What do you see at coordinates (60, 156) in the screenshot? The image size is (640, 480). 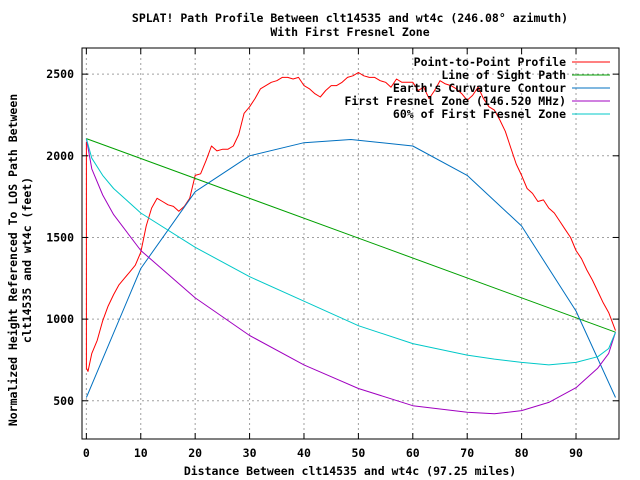 I see `y-tick-label: 2000` at bounding box center [60, 156].